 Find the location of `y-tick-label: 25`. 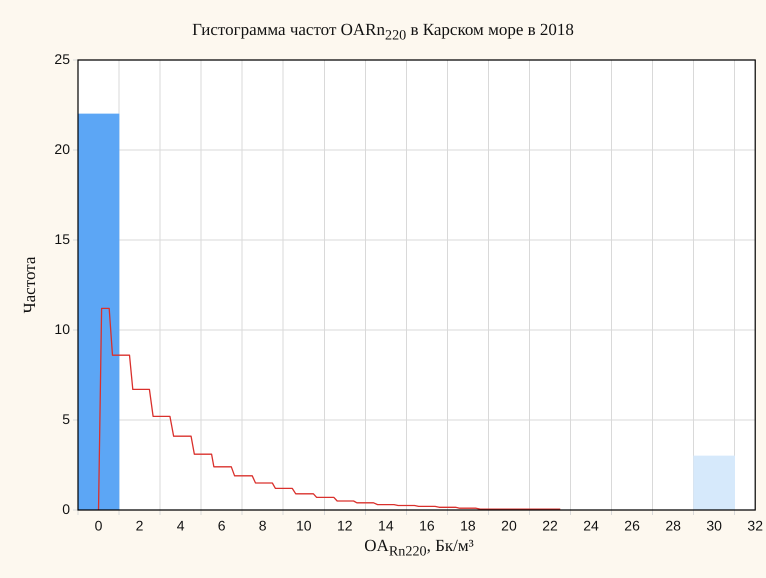

y-tick-label: 25 is located at coordinates (62, 58).